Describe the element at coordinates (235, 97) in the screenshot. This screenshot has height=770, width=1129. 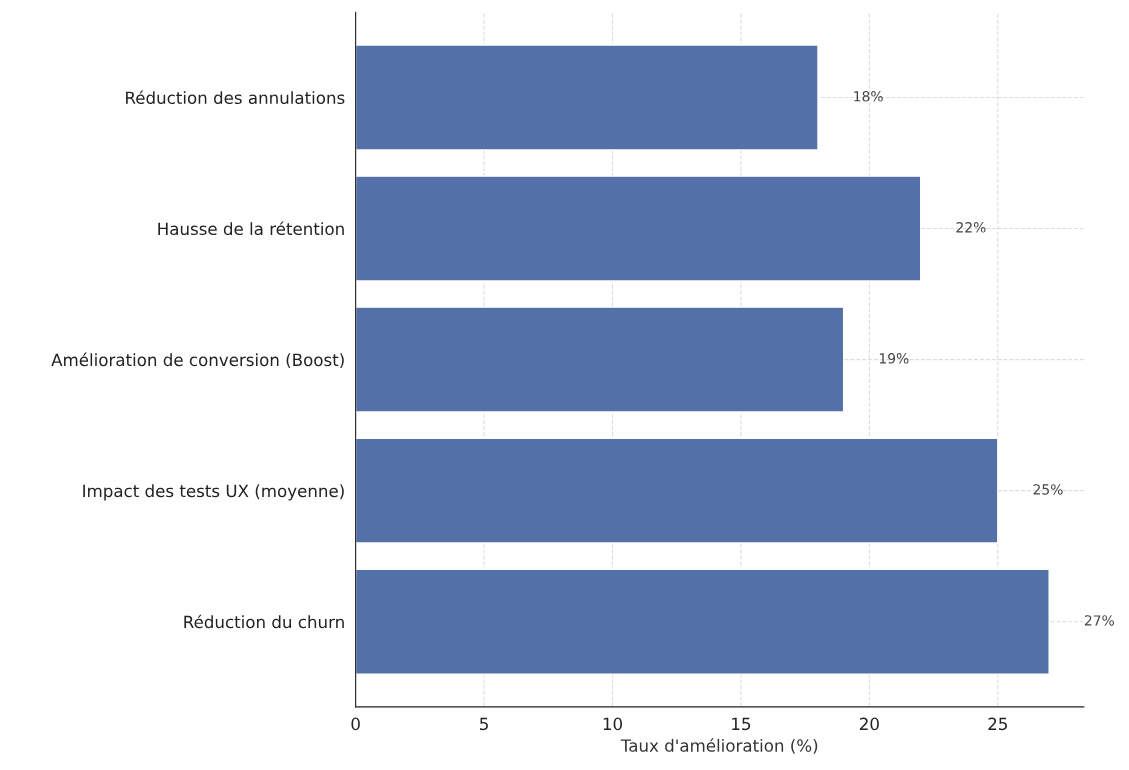
I see `y-tick-label: Réduction des annulations` at that location.